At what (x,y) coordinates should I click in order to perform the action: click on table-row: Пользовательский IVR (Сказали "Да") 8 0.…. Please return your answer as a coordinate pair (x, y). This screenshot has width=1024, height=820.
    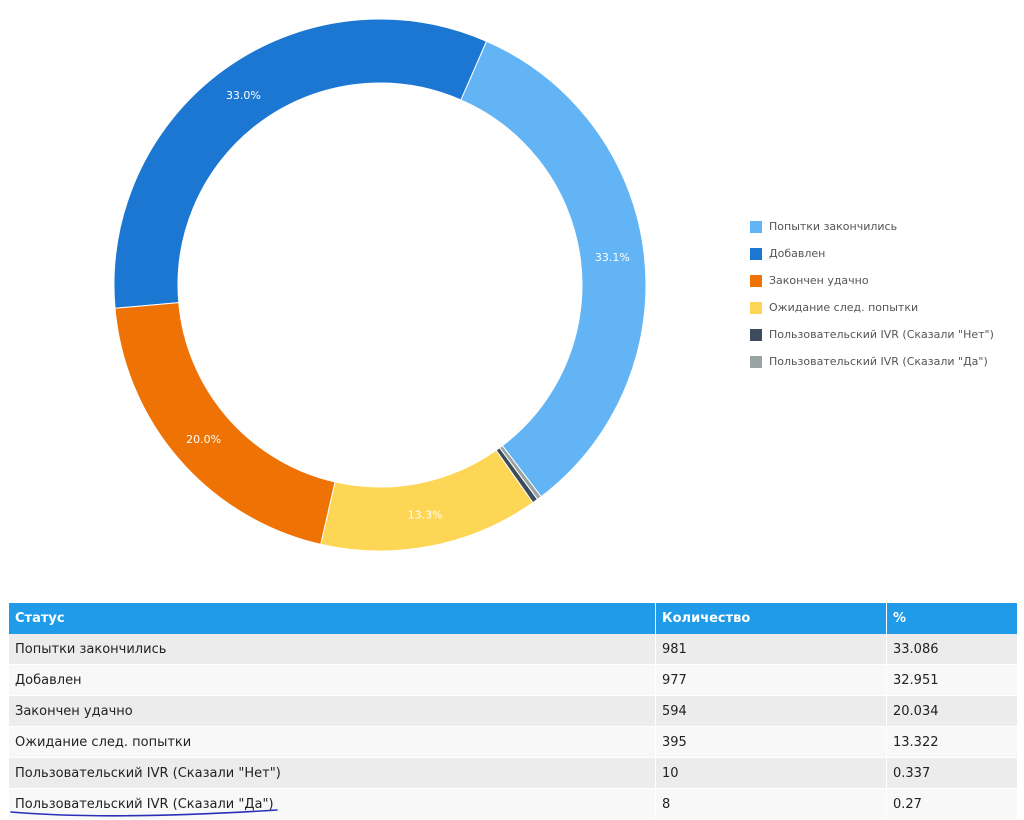
    Looking at the image, I should click on (513, 804).